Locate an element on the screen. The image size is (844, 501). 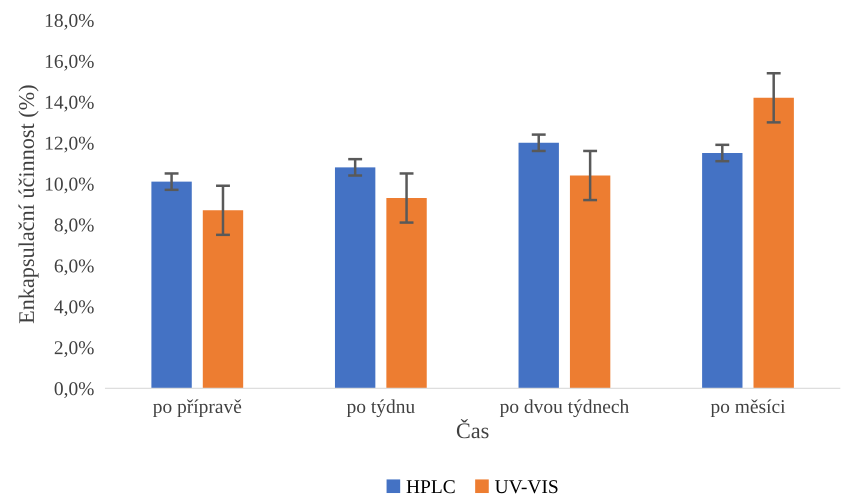
y-tick-label: 2,0% is located at coordinates (74, 349).